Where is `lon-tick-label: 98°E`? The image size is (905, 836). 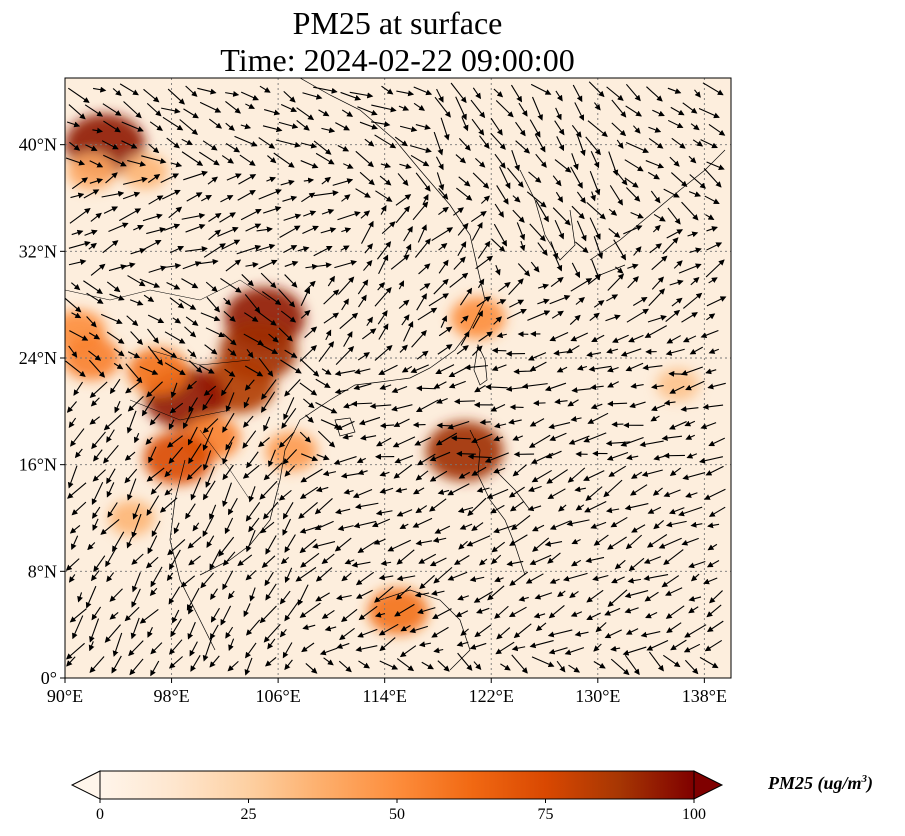 lon-tick-label: 98°E is located at coordinates (171, 696).